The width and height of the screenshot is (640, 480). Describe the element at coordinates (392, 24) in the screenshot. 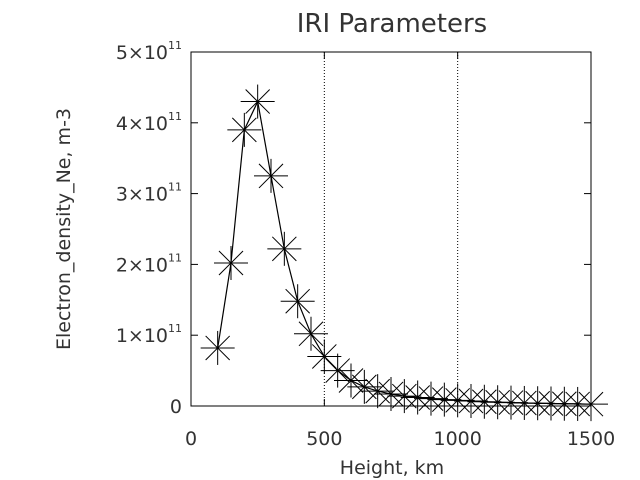

I see `chart-title: IRI Parameters` at that location.